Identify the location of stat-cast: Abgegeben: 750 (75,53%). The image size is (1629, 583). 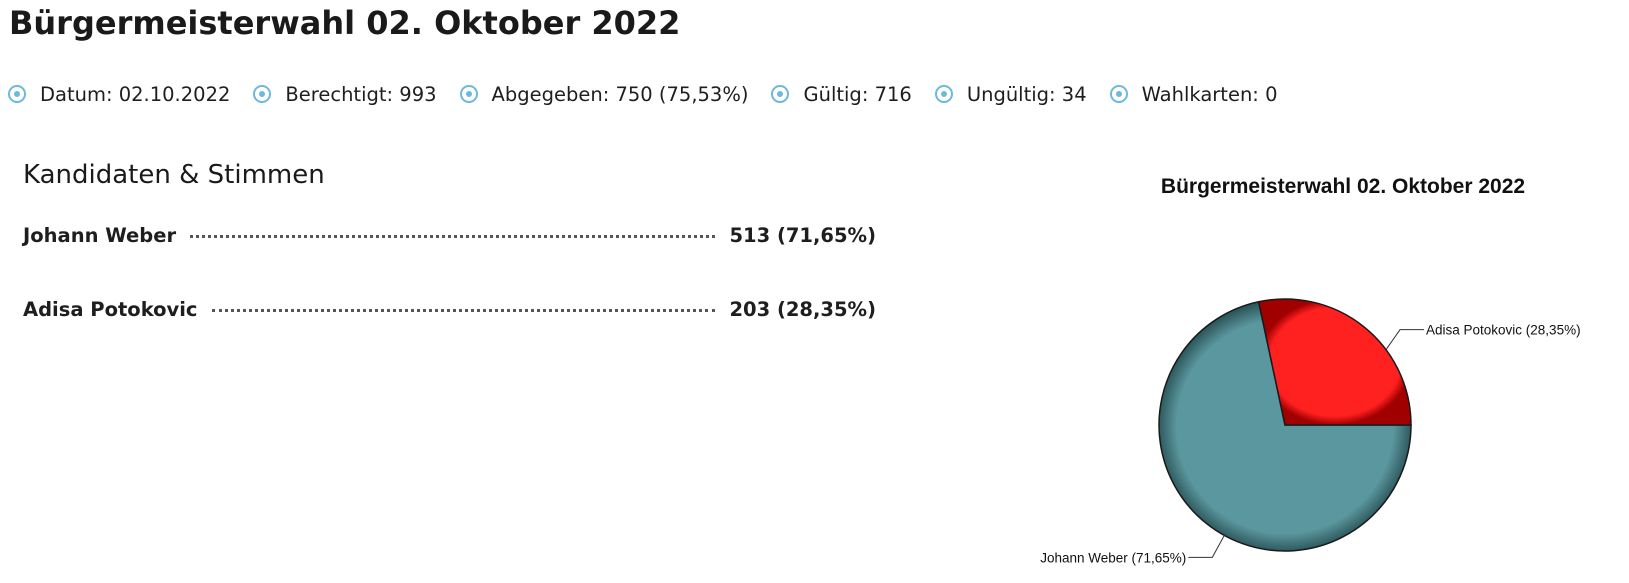
(604, 94).